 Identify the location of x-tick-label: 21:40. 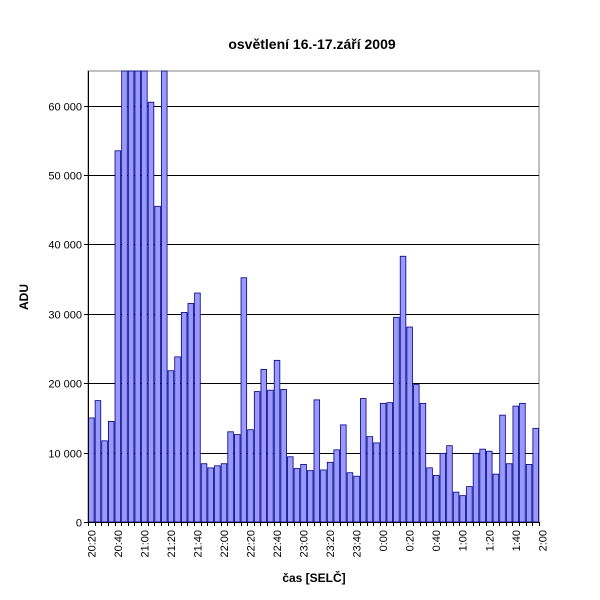
(198, 544).